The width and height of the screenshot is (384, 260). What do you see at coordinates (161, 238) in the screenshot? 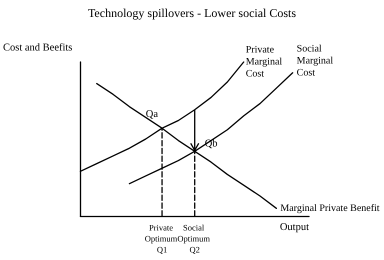
I see `x-tick-label: Private Optimum Q1` at bounding box center [161, 238].